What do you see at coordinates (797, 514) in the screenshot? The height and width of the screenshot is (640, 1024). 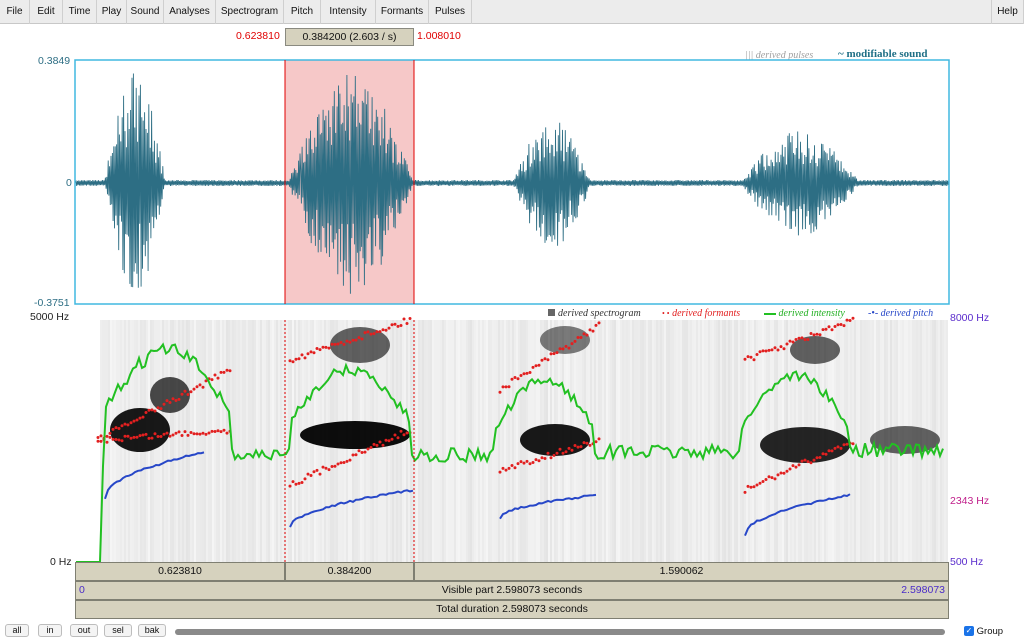 I see `pitch-curve` at bounding box center [797, 514].